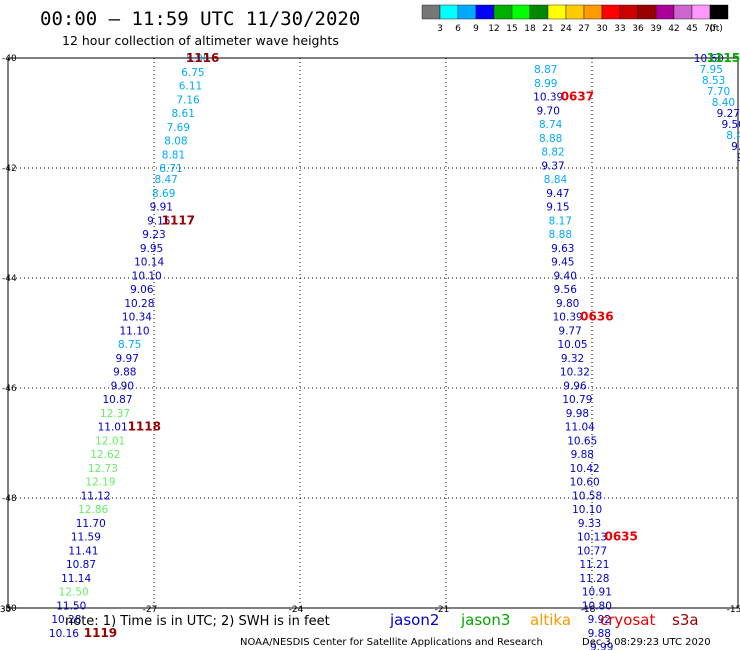 Image resolution: width=740 pixels, height=650 pixels. I want to click on wave-height-point: 10.14, so click(149, 263).